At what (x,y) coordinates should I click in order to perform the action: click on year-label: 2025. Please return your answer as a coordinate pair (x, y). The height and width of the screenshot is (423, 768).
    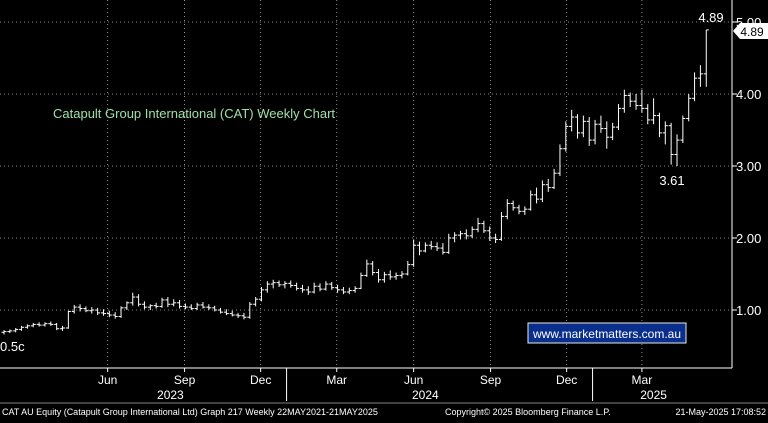
    Looking at the image, I should click on (653, 395).